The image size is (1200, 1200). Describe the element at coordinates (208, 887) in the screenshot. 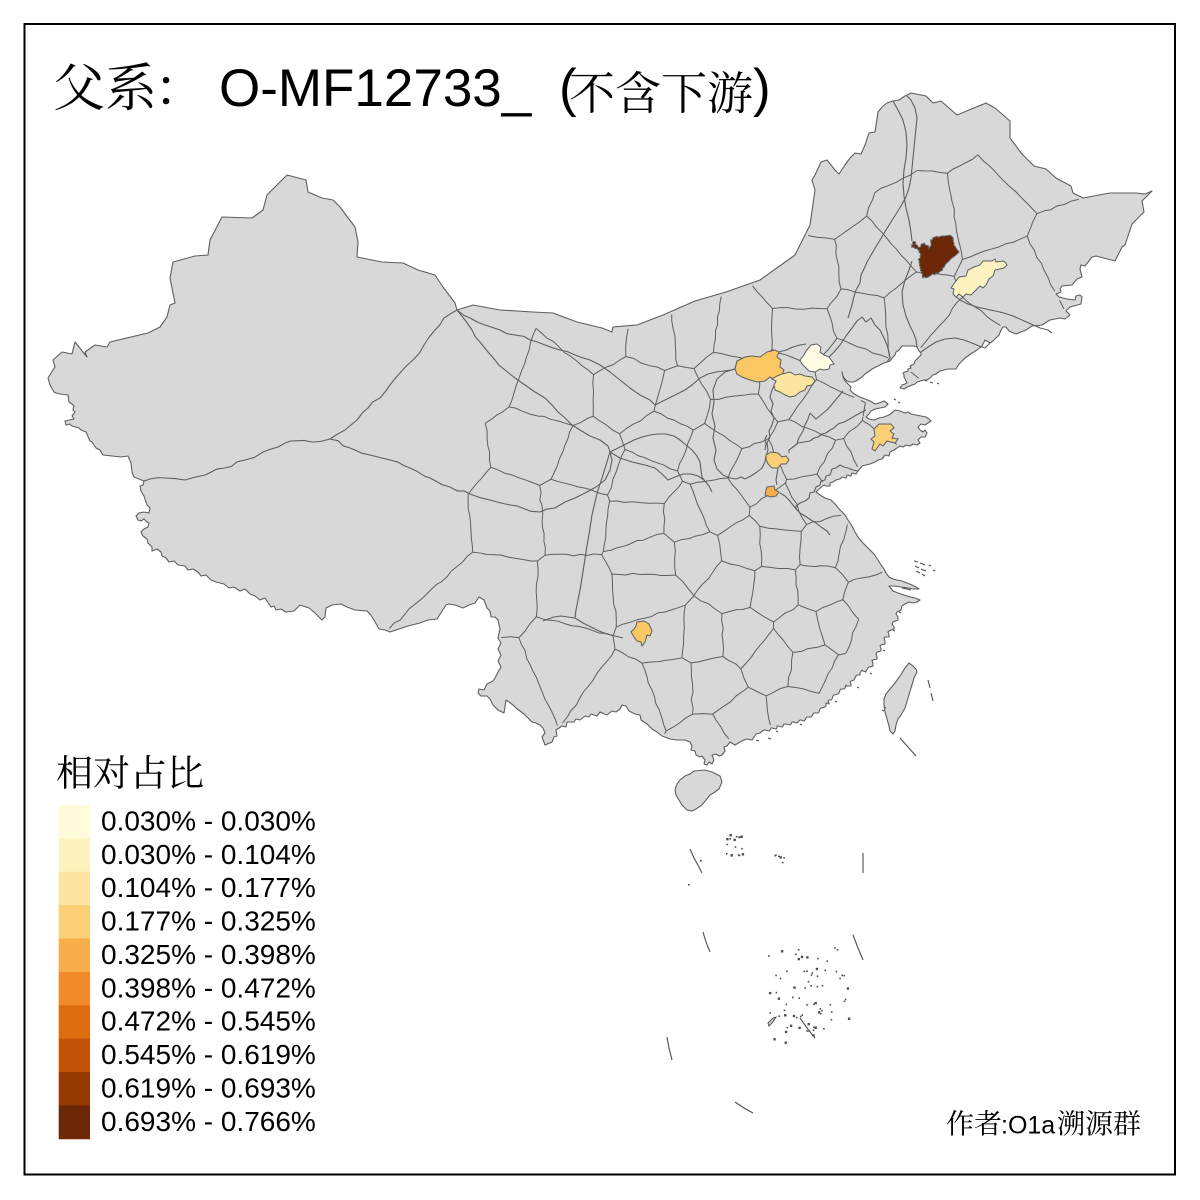

I see `svg-text: 0.104% - 0.177%` at that location.